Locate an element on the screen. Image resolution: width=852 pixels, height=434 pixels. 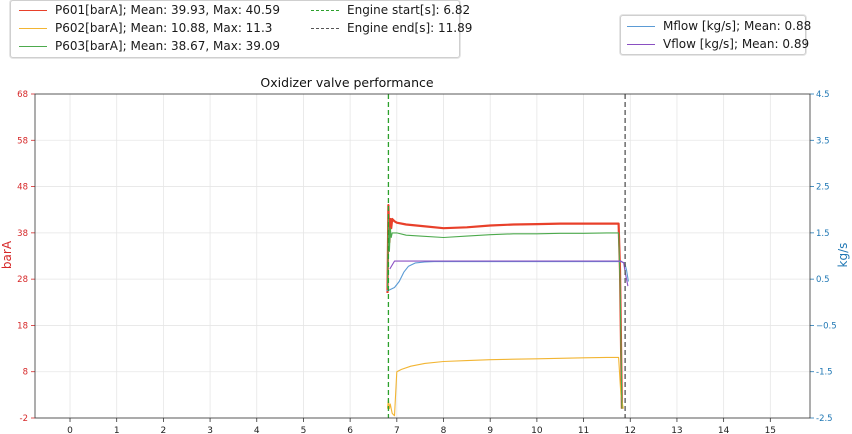
series-lines is located at coordinates (507, 310).